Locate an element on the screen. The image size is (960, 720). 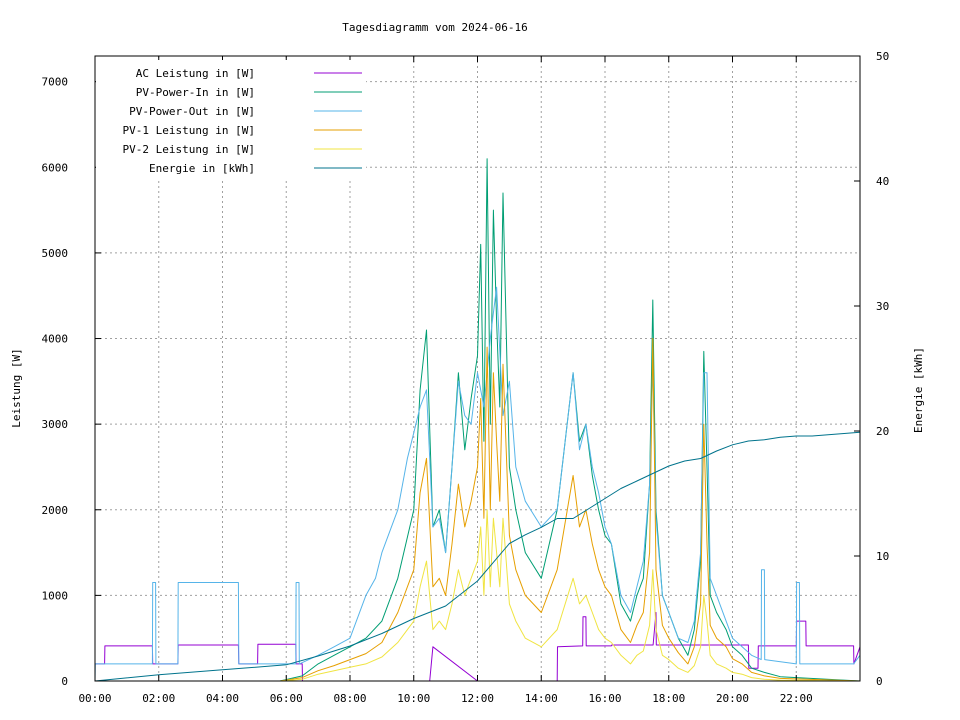
legend-label: PV-2 Leistung in [W] is located at coordinates (189, 149).